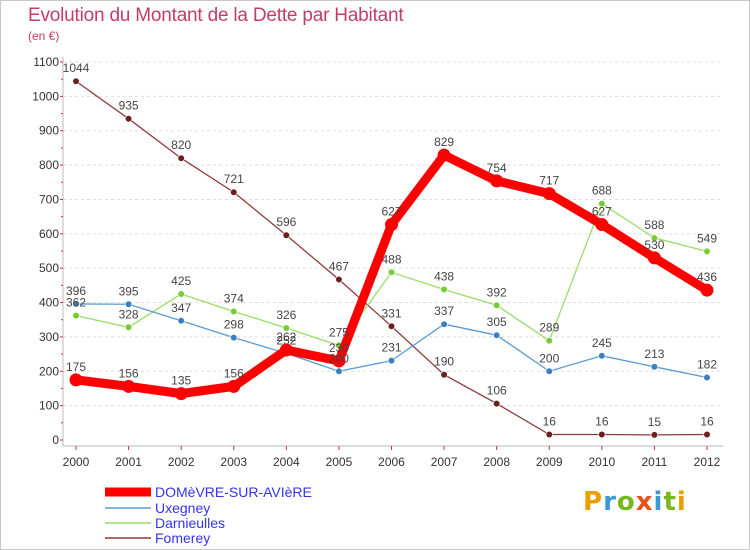  What do you see at coordinates (49, 371) in the screenshot?
I see `y-tick-label: 200` at bounding box center [49, 371].